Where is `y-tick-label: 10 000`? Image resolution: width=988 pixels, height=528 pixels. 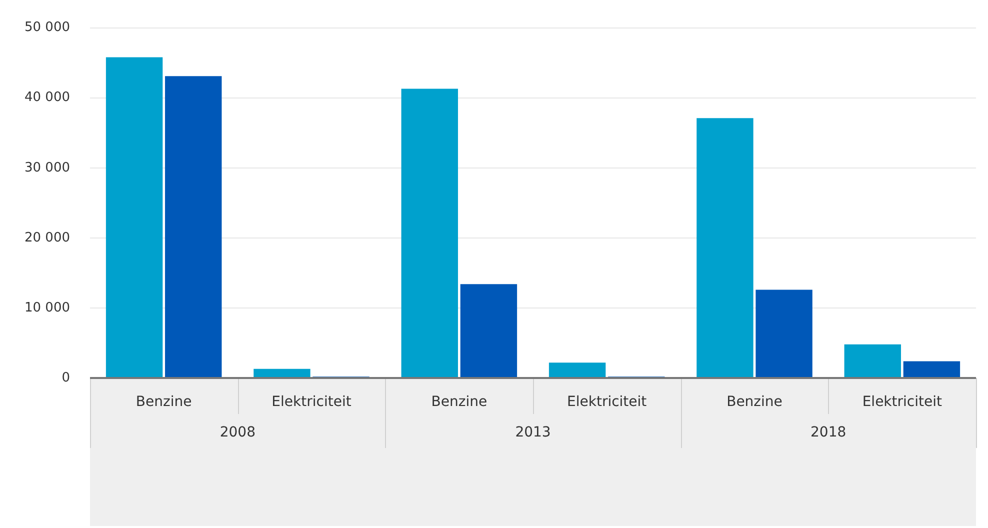 y-tick-label: 10 000 is located at coordinates (47, 308).